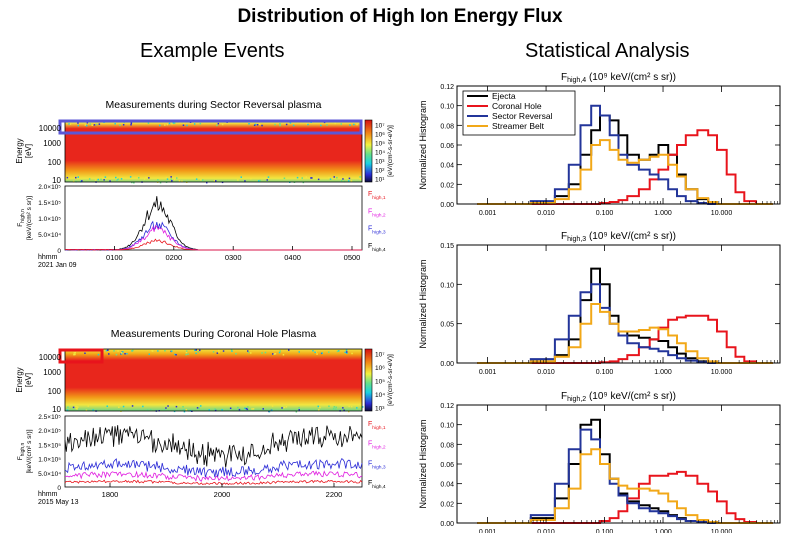 The height and width of the screenshot is (533, 800). Describe the element at coordinates (55, 391) in the screenshot. I see `energy-tick-label: 100` at that location.